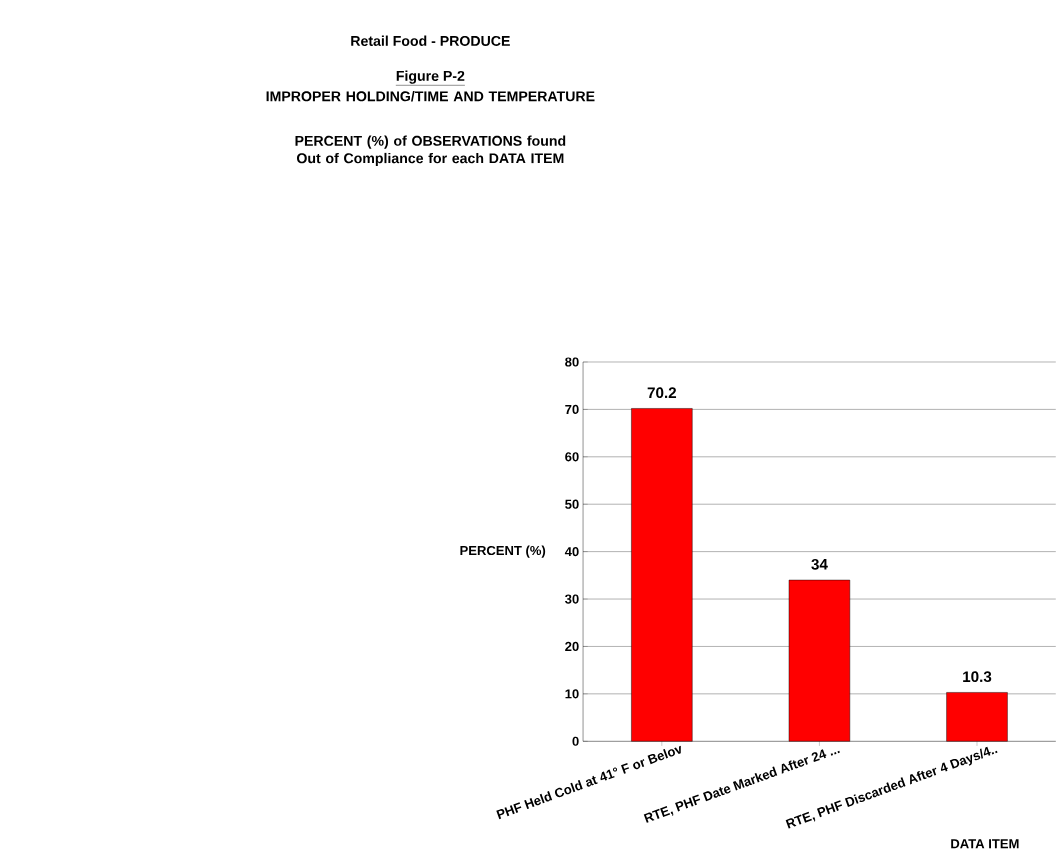  What do you see at coordinates (572, 362) in the screenshot?
I see `y-tick-label: 80` at bounding box center [572, 362].